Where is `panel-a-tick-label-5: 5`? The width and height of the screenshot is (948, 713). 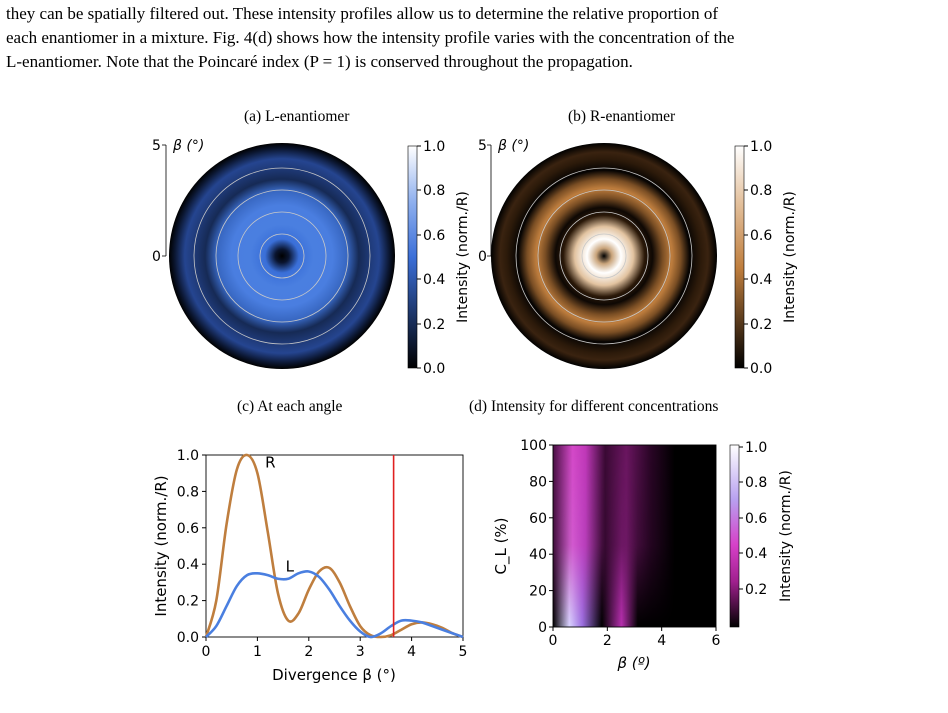 panel-a-tick-label-5: 5 is located at coordinates (156, 146).